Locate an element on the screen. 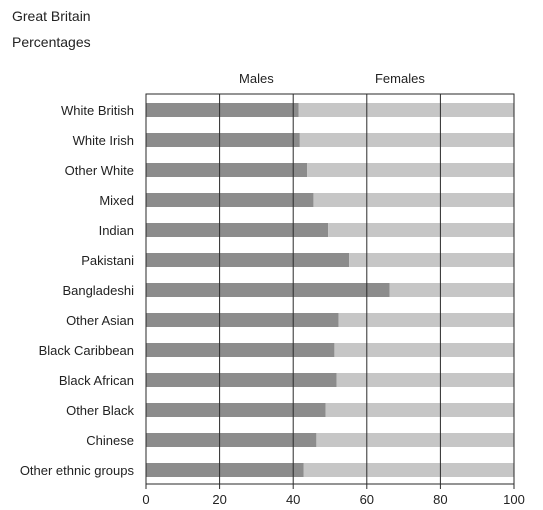  category-label: Other Black is located at coordinates (100, 410).